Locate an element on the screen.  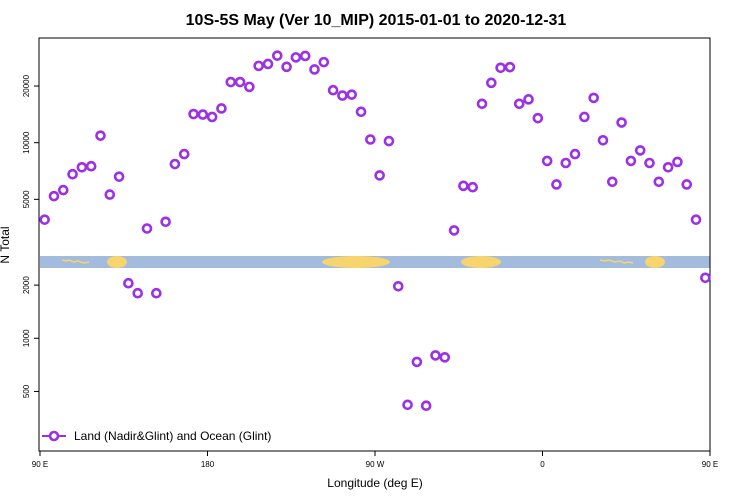
x-tick-label: 90 W is located at coordinates (375, 464).